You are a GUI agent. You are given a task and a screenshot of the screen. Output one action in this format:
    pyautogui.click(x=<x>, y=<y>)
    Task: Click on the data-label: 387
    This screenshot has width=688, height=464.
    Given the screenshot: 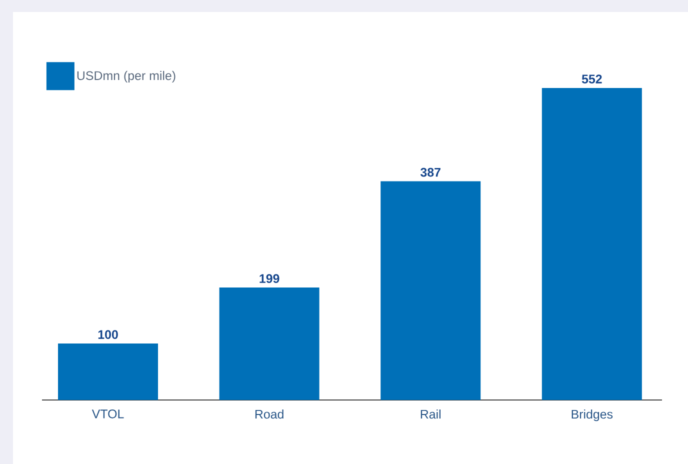 What is the action you would take?
    pyautogui.click(x=430, y=172)
    